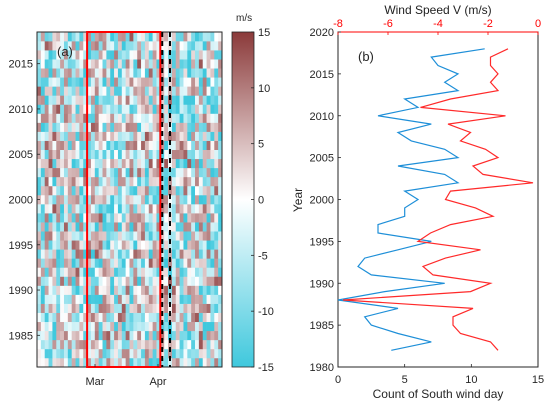  Describe the element at coordinates (388, 24) in the screenshot. I see `x2-tick-label: -6` at that location.